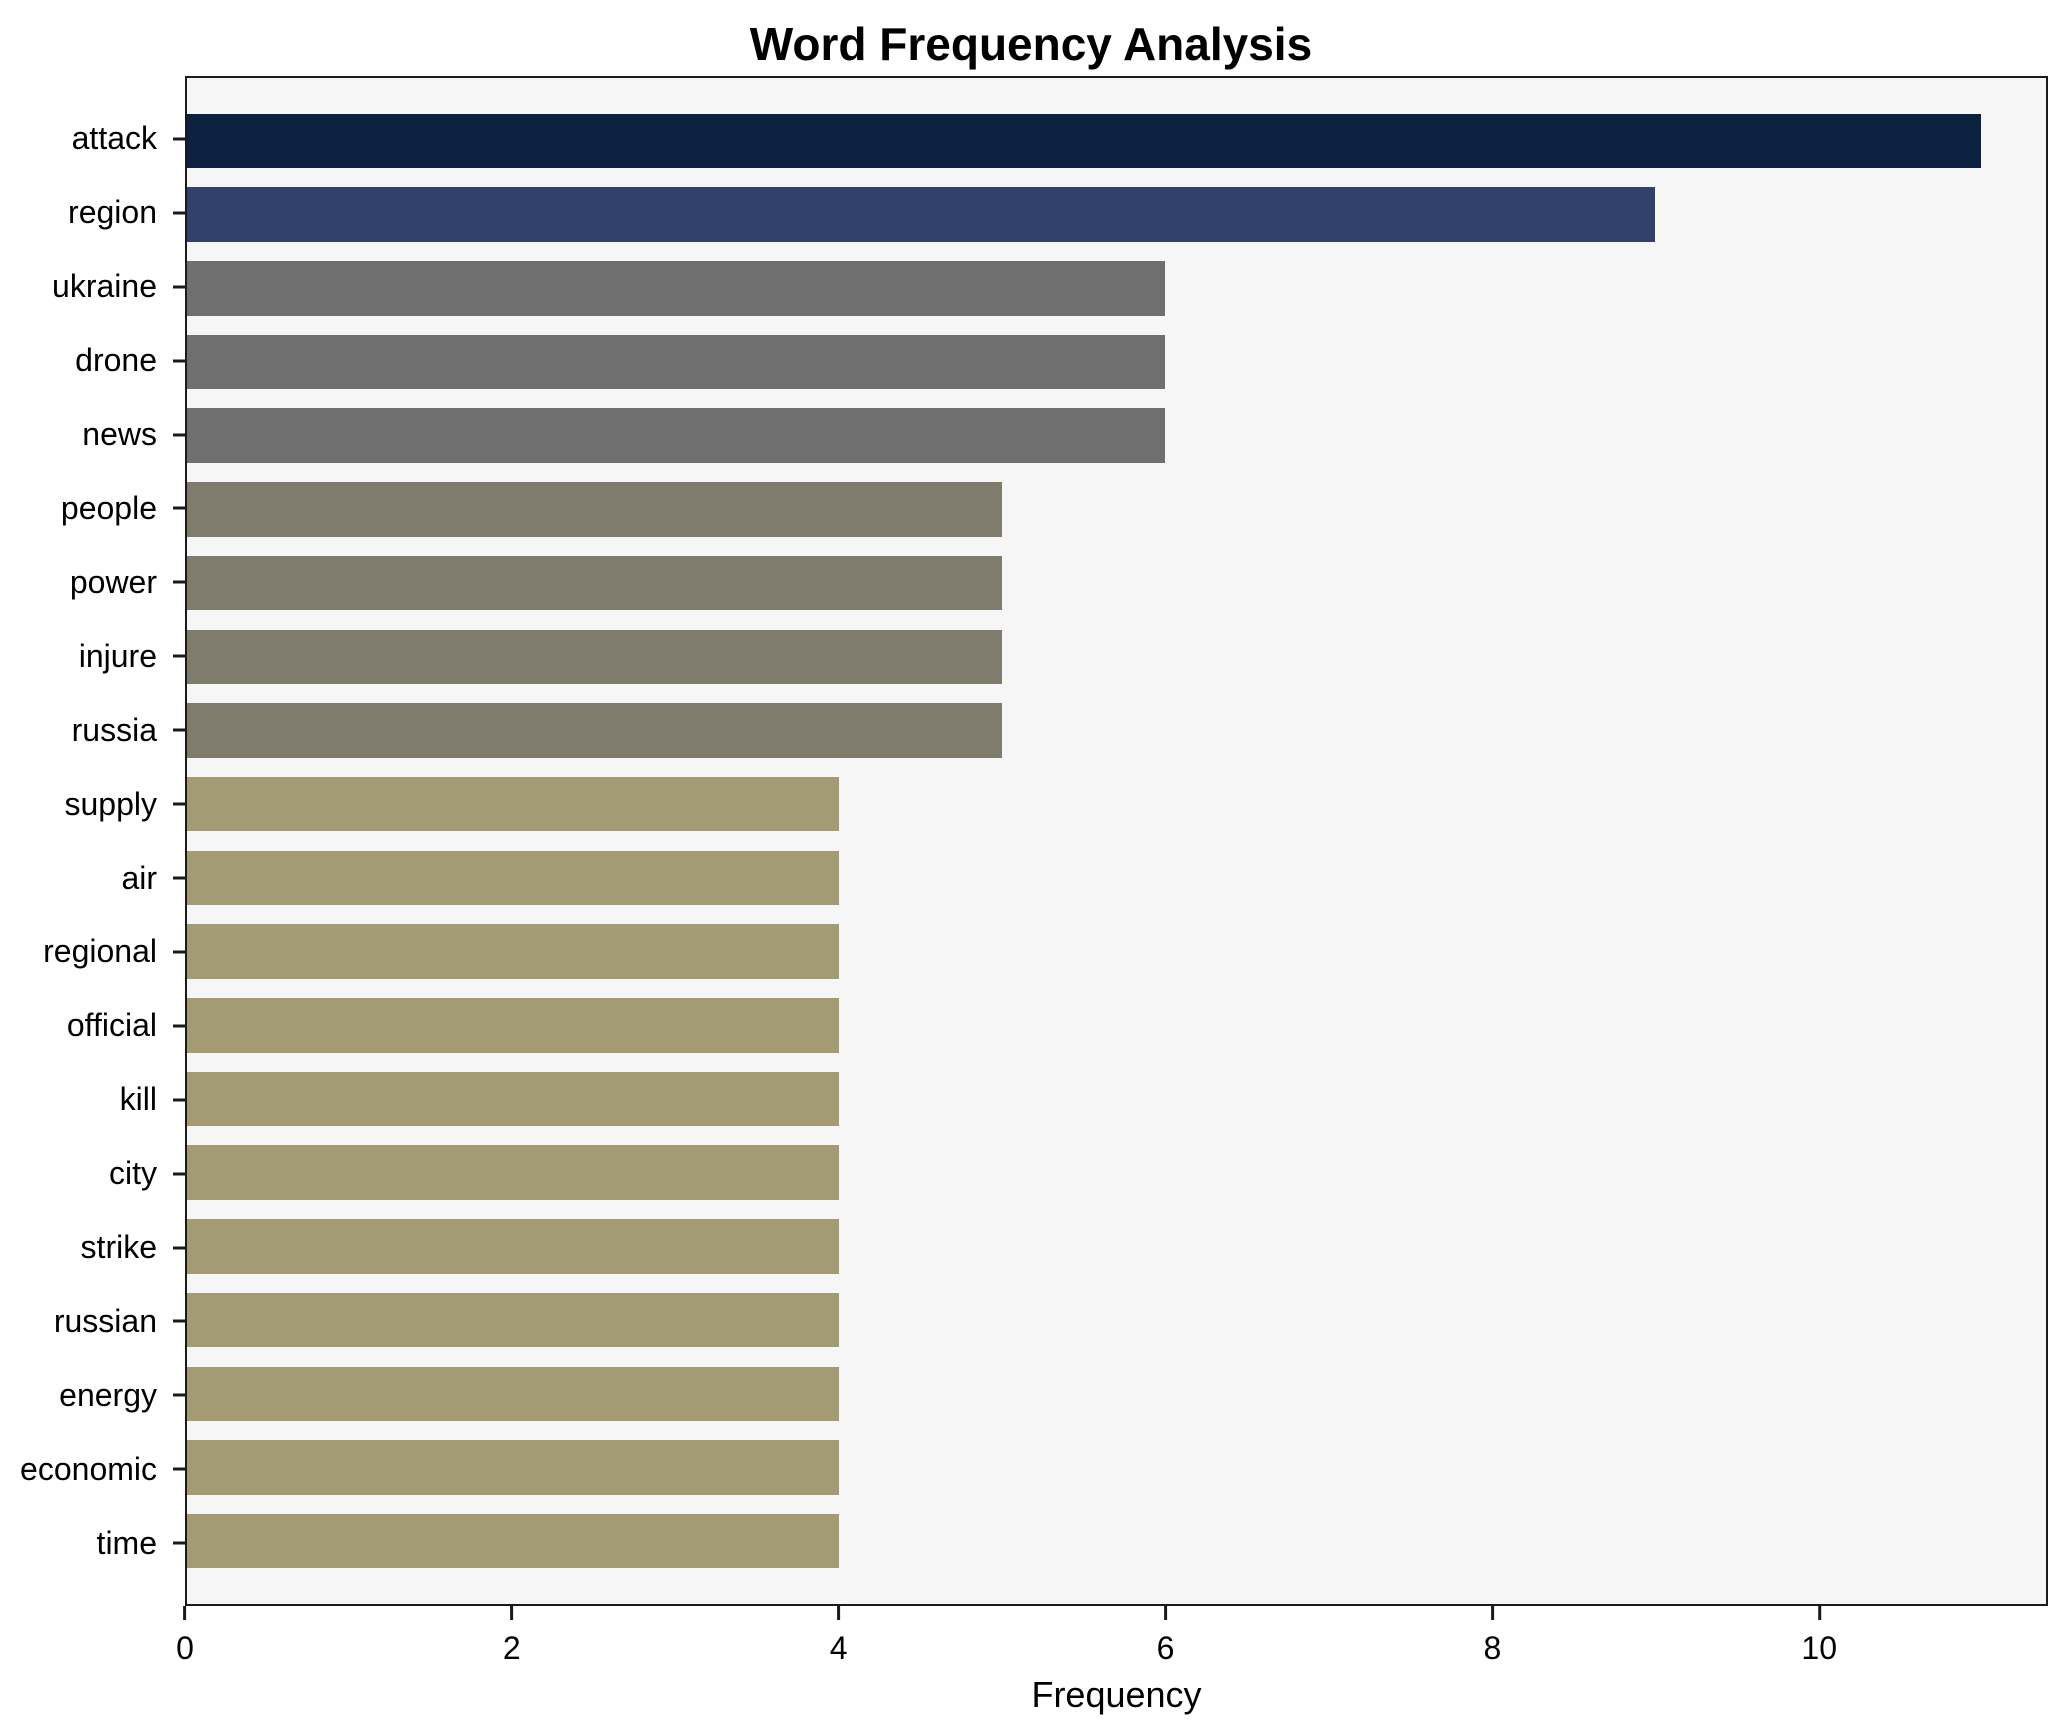 The image size is (2062, 1722). What do you see at coordinates (112, 212) in the screenshot?
I see `y-tick-label: region` at bounding box center [112, 212].